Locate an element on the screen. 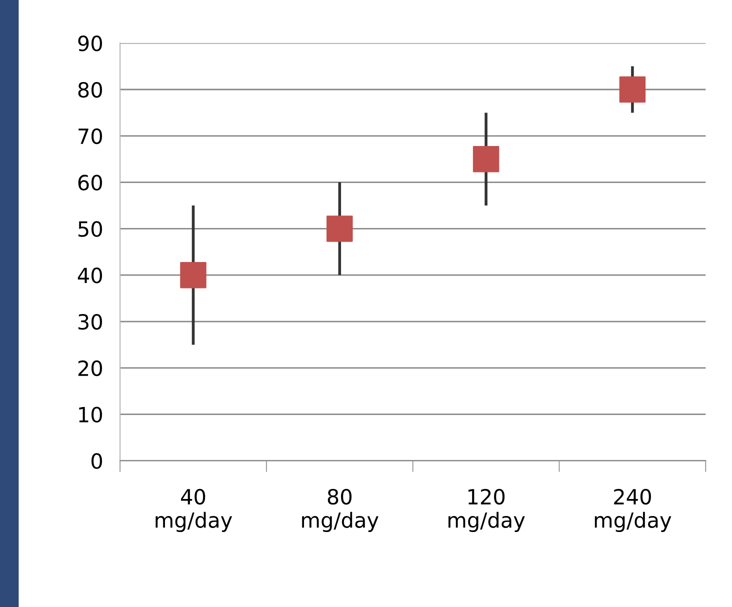 This screenshot has width=732, height=607. x-tick-label: 240 mg/day is located at coordinates (633, 510).